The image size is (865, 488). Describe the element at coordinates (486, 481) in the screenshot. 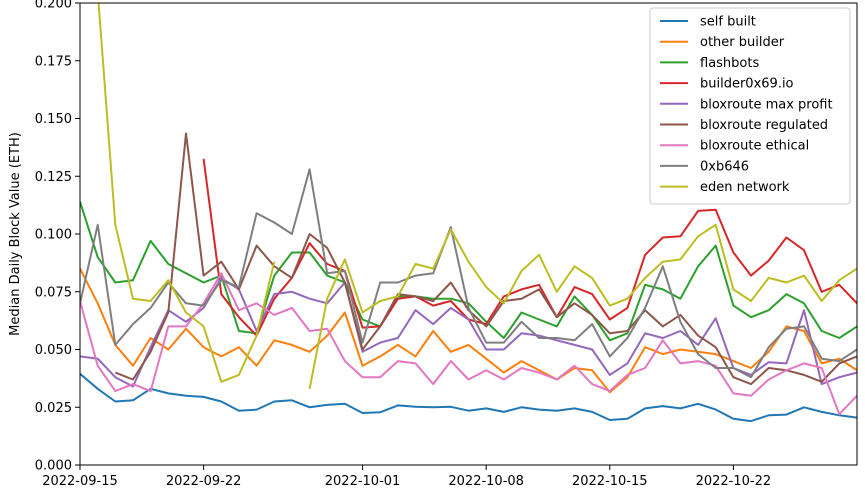

I see `x-tick-label: 2022-10-08` at that location.